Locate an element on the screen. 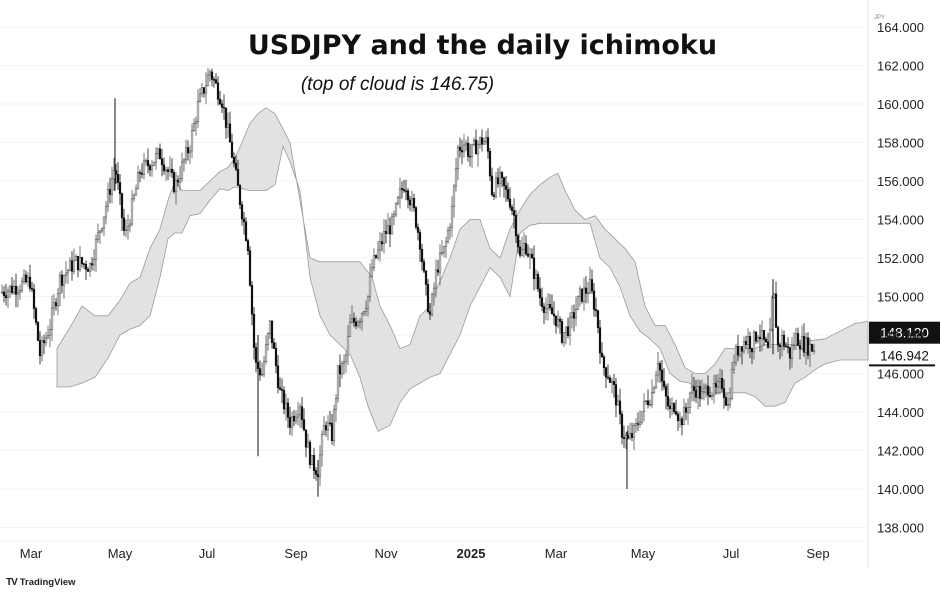 Image resolution: width=941 pixels, height=597 pixels. y-tick-label: 140.000 is located at coordinates (900, 489).